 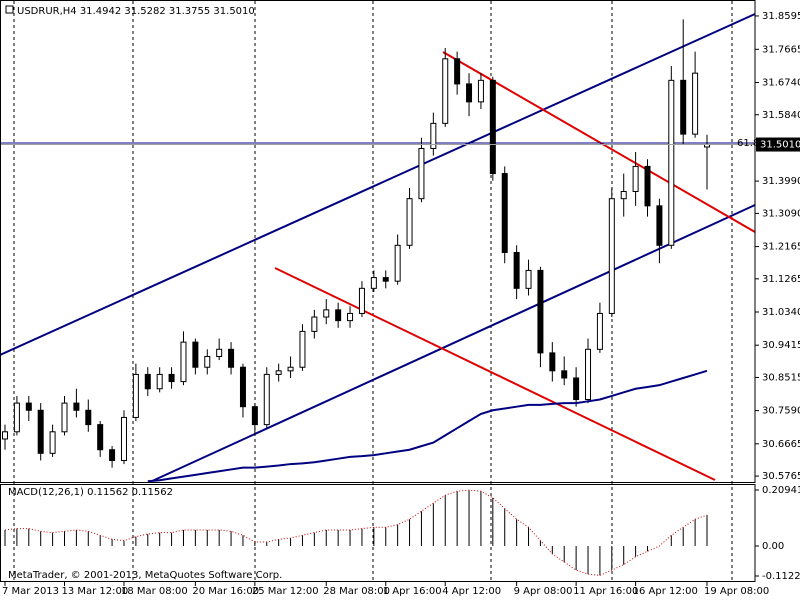 What do you see at coordinates (412, 591) in the screenshot?
I see `x-tick-label: 1 Apr 16:00` at bounding box center [412, 591].